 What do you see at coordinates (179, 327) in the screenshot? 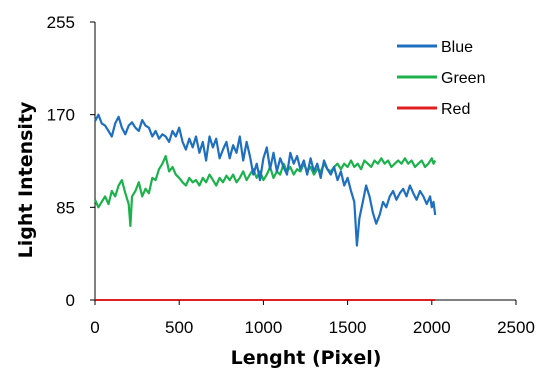
I see `x-tick-label: 500` at bounding box center [179, 327].